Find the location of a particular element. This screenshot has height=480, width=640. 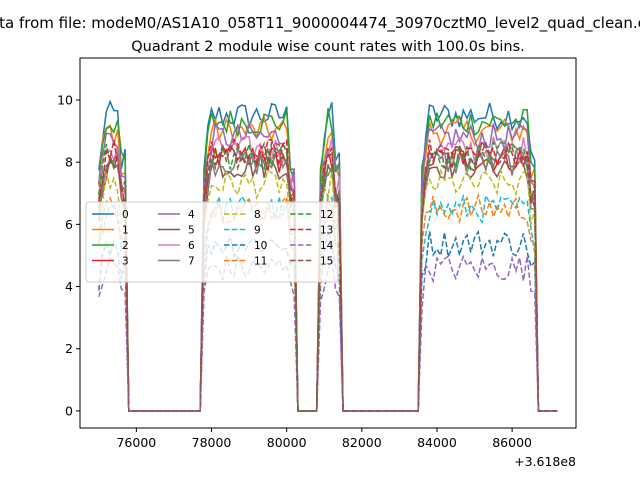

legend-label-14: 14 is located at coordinates (327, 246).